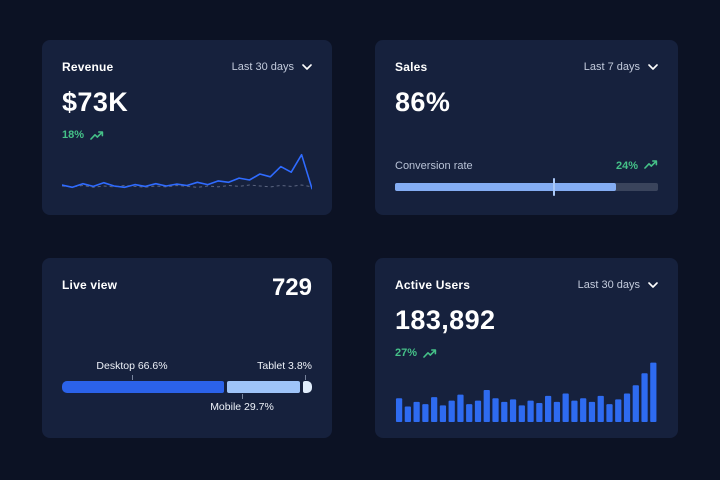  Describe the element at coordinates (553, 187) in the screenshot. I see `conversion-progress-marker` at that location.